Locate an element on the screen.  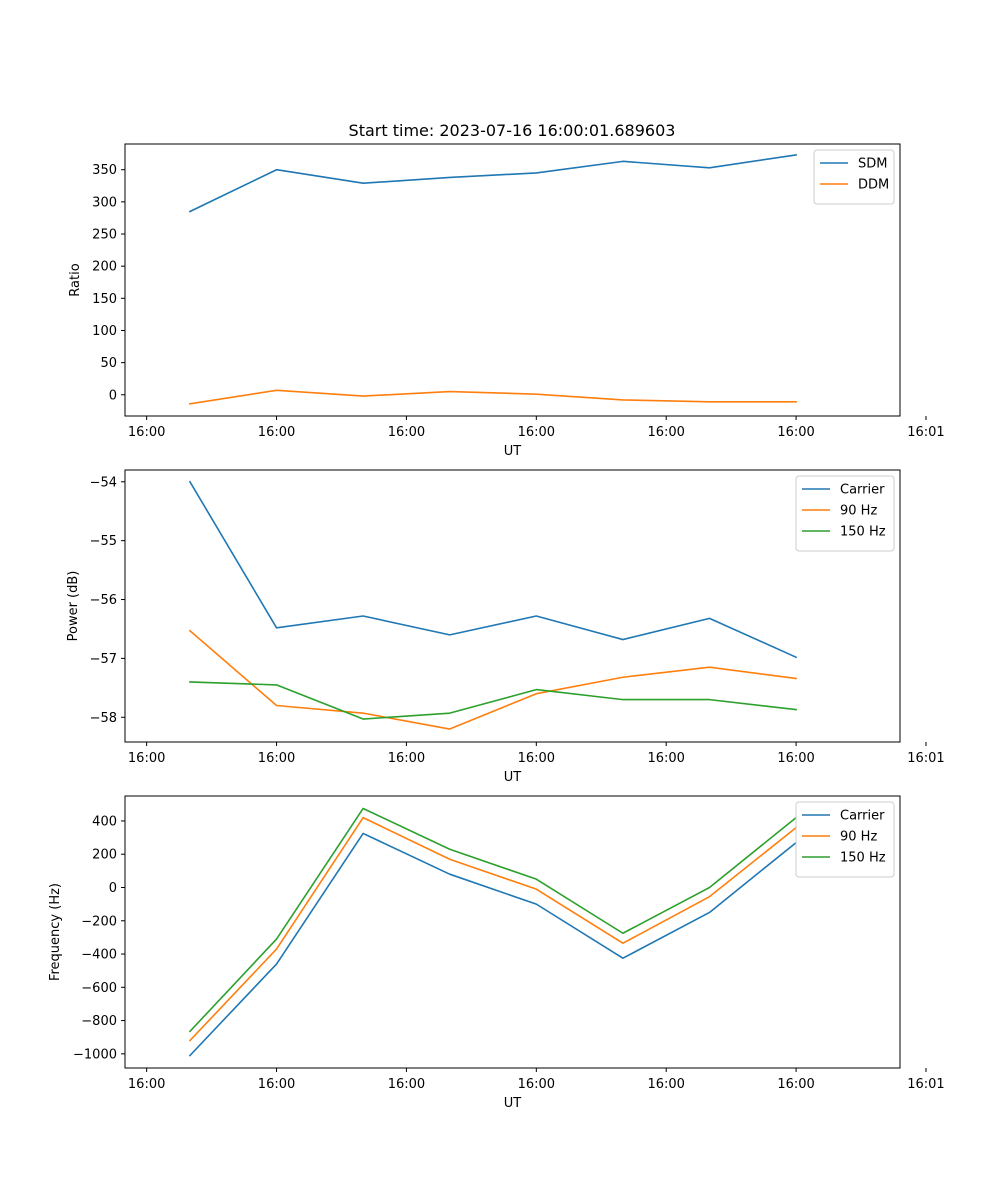
frequency-ytick-label: −400 is located at coordinates (99, 955).